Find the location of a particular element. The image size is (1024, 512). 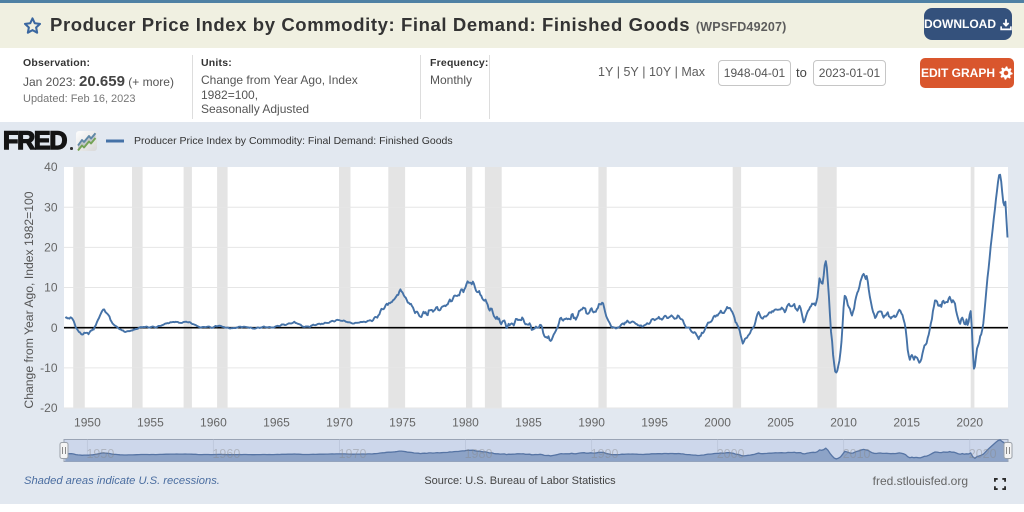

svg-text: 1955 is located at coordinates (150, 423).